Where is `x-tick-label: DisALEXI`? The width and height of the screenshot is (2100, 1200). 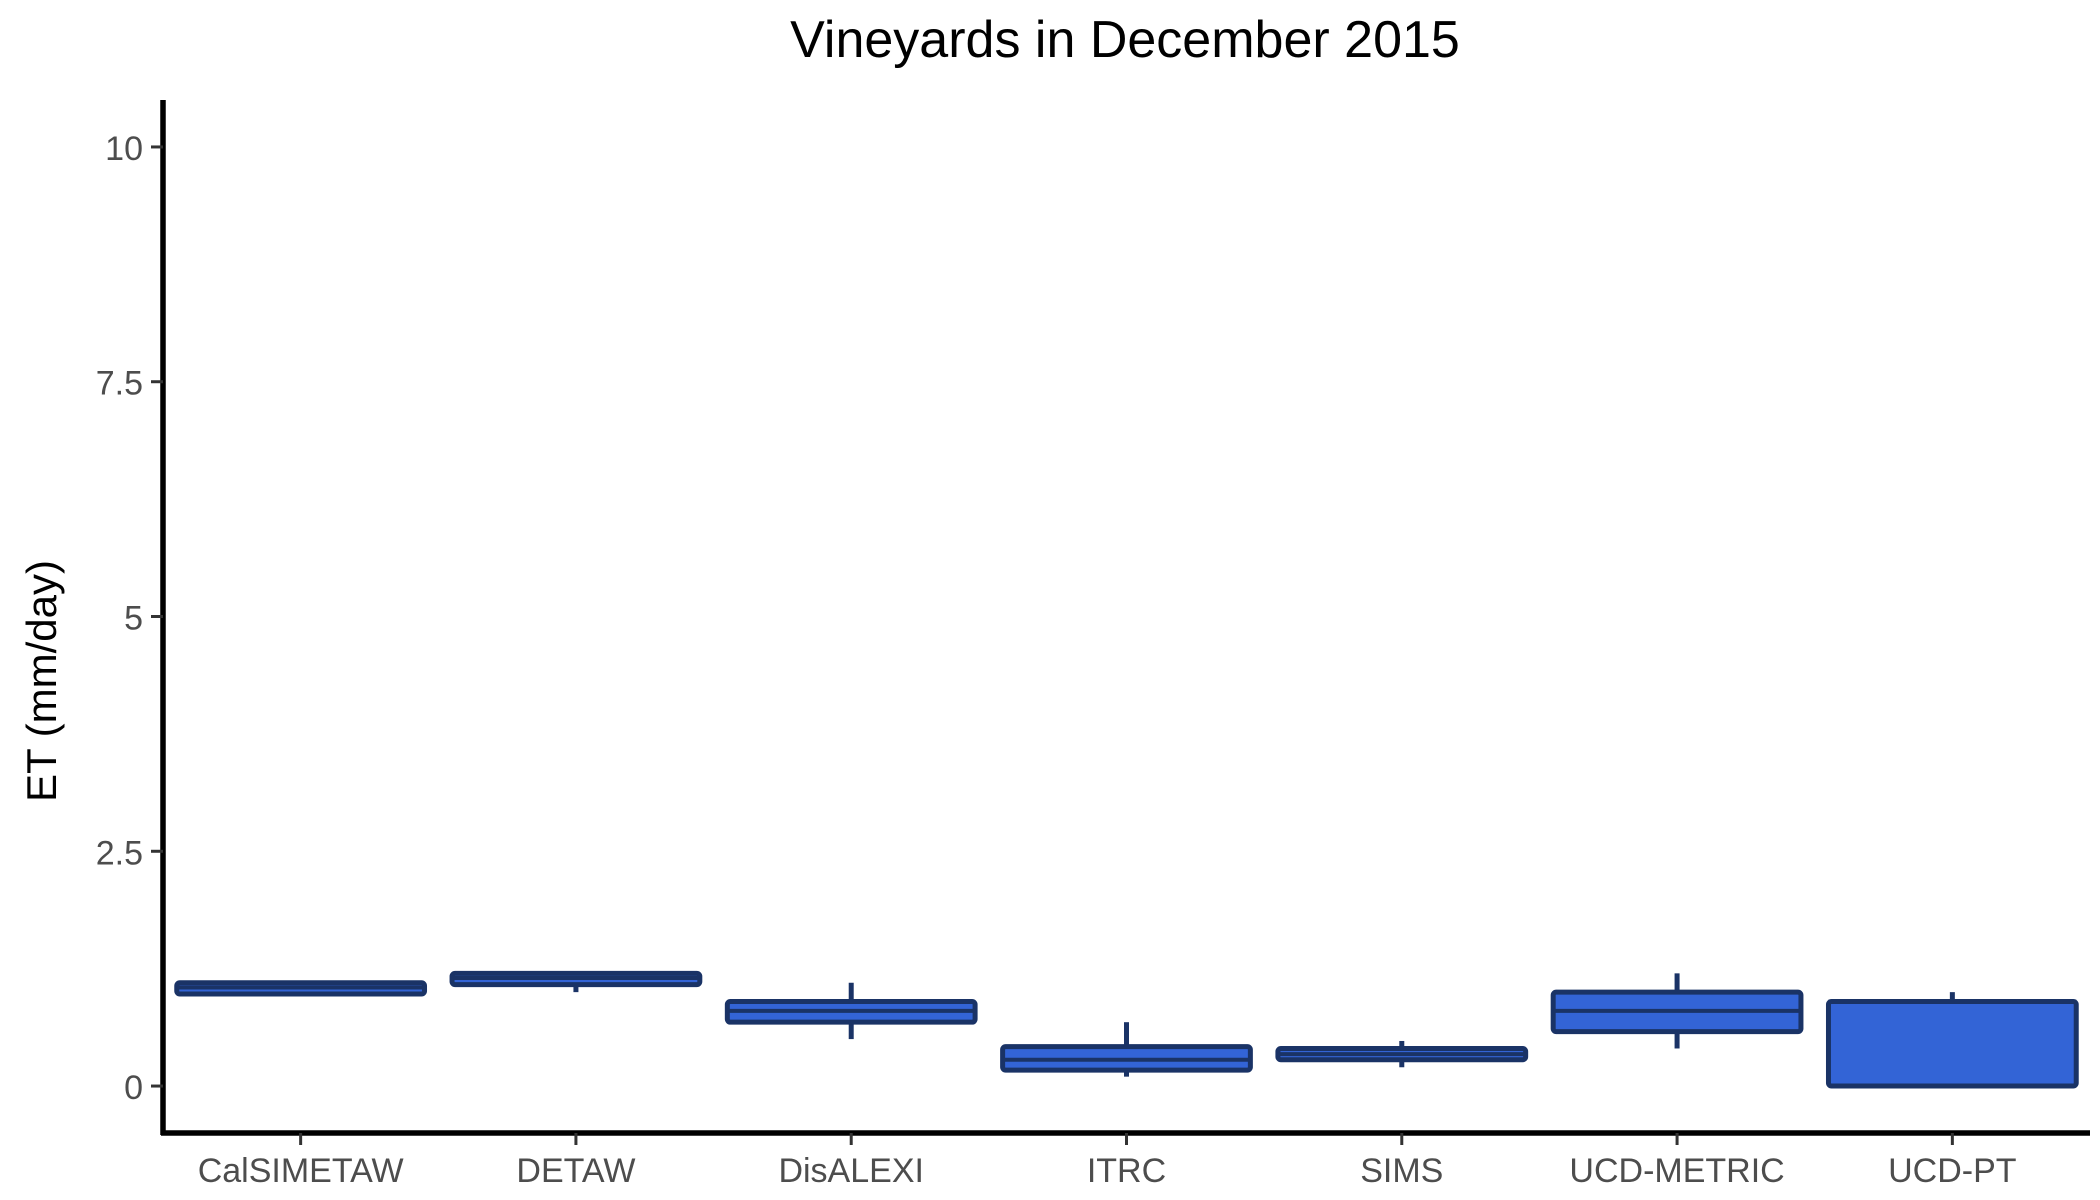
x-tick-label: DisALEXI is located at coordinates (851, 1171).